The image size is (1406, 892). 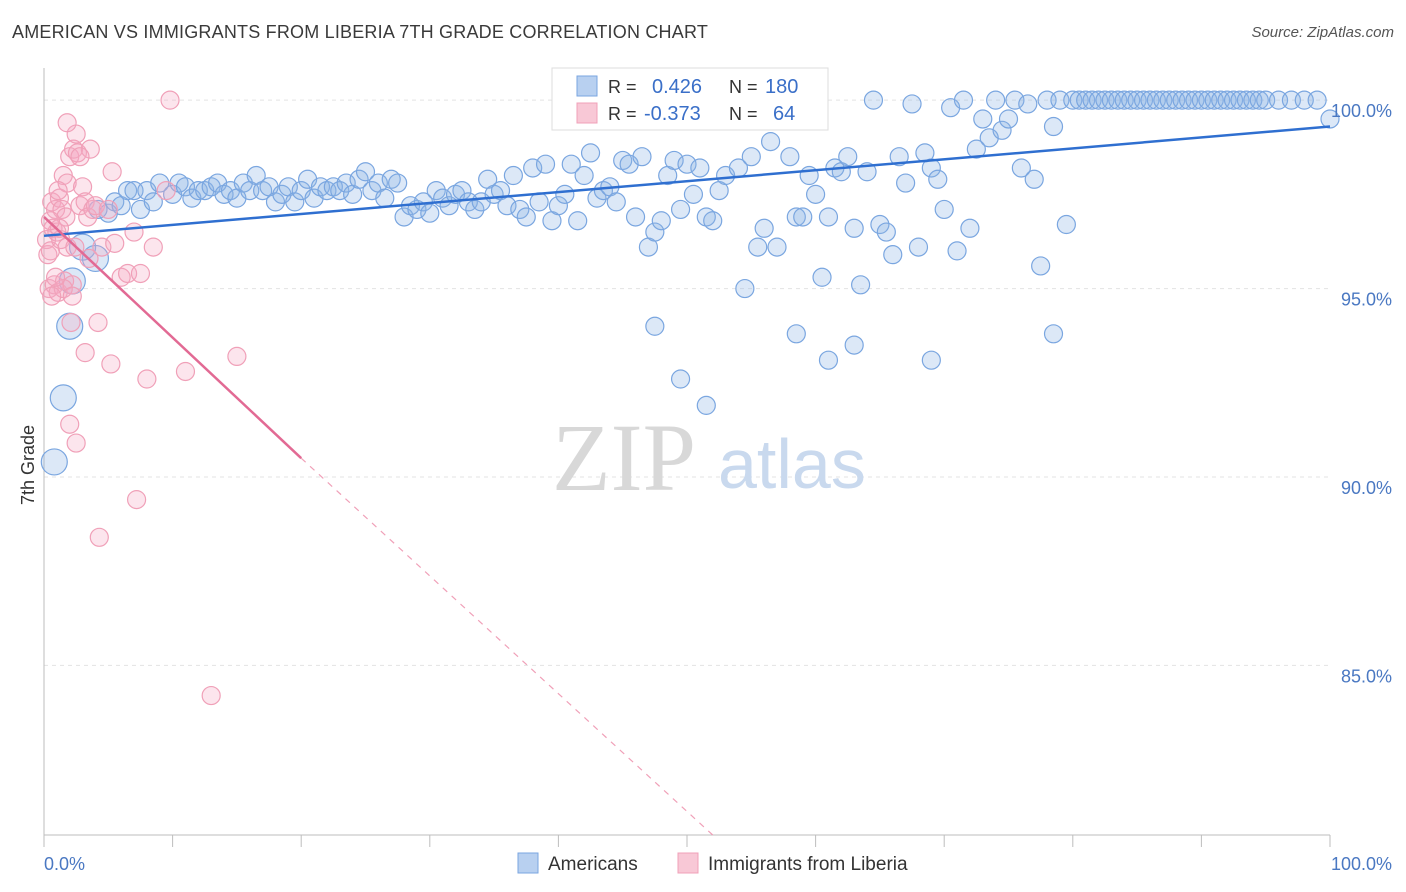 I want to click on x-tick-labels: 0.0% 100.0%, so click(x=718, y=864).